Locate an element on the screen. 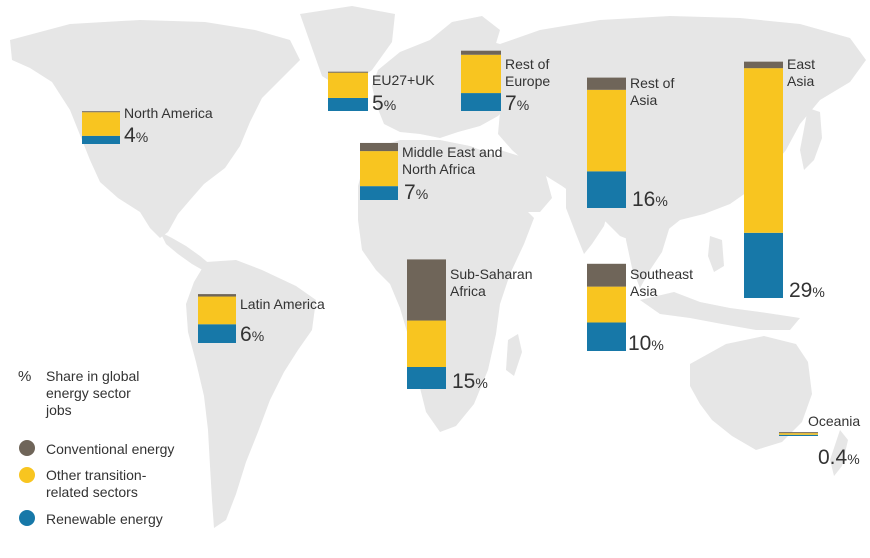 This screenshot has width=870, height=558. region-percent-oceania: 0.4% is located at coordinates (839, 457).